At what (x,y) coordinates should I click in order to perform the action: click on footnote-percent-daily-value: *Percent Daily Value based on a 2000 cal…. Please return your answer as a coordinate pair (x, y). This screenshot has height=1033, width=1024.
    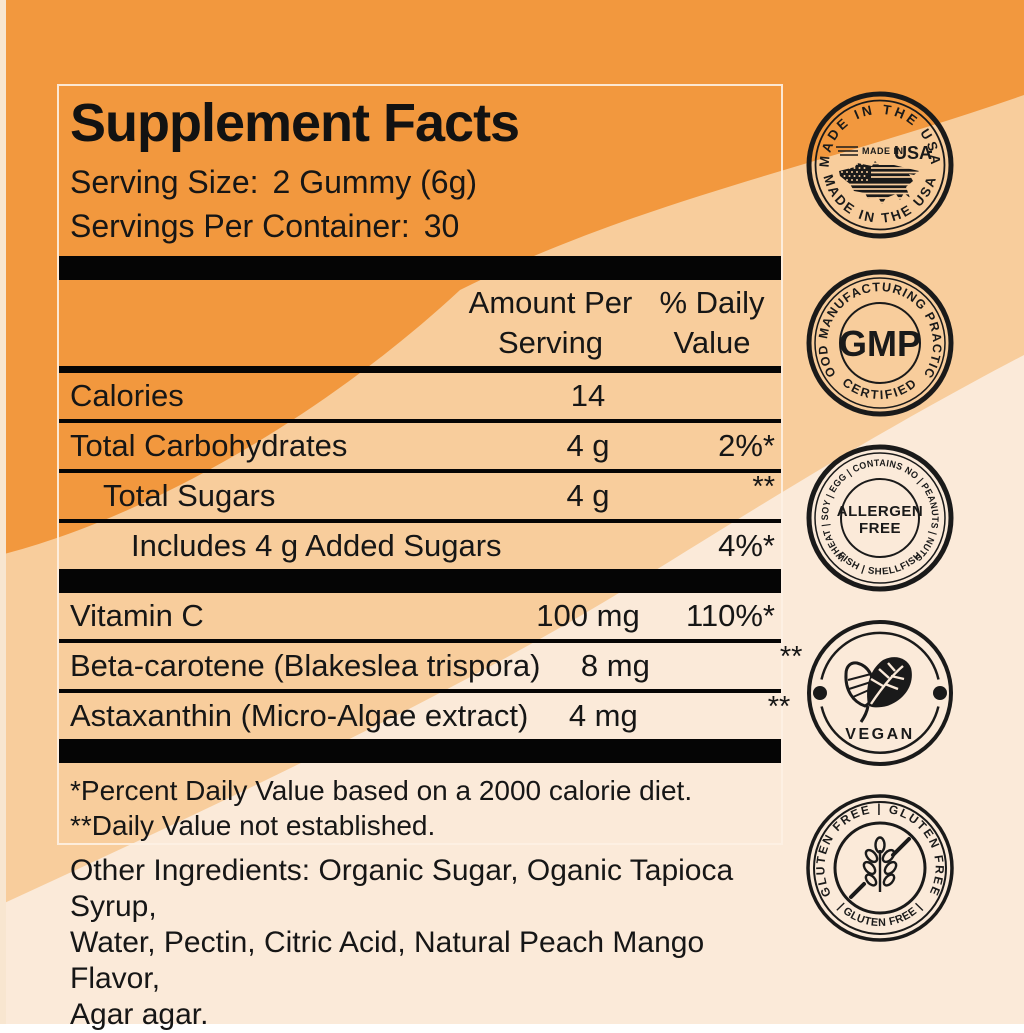
    Looking at the image, I should click on (381, 790).